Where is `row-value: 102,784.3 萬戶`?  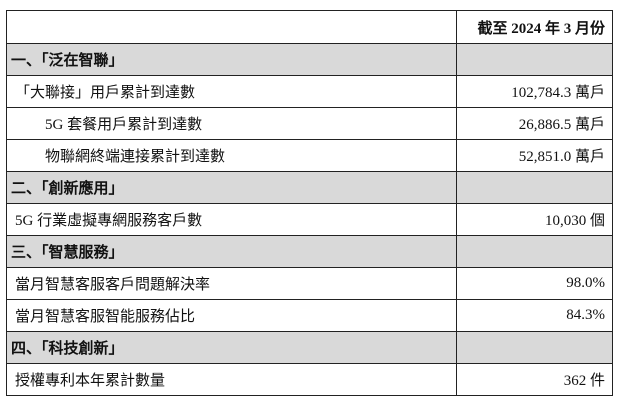
row-value: 102,784.3 萬戶 is located at coordinates (534, 91).